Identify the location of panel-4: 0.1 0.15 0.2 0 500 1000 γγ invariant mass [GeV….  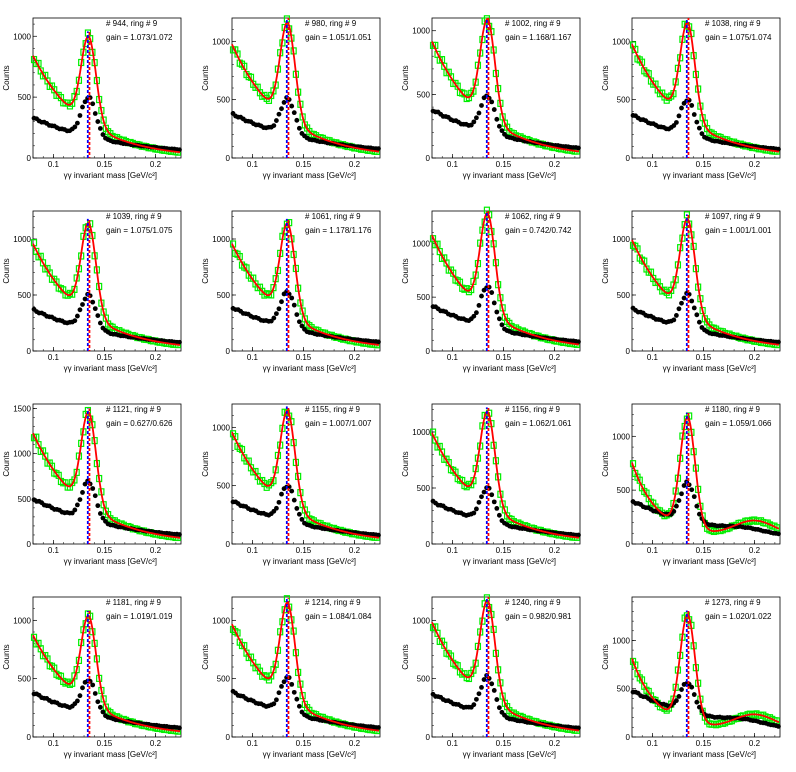
(691, 98).